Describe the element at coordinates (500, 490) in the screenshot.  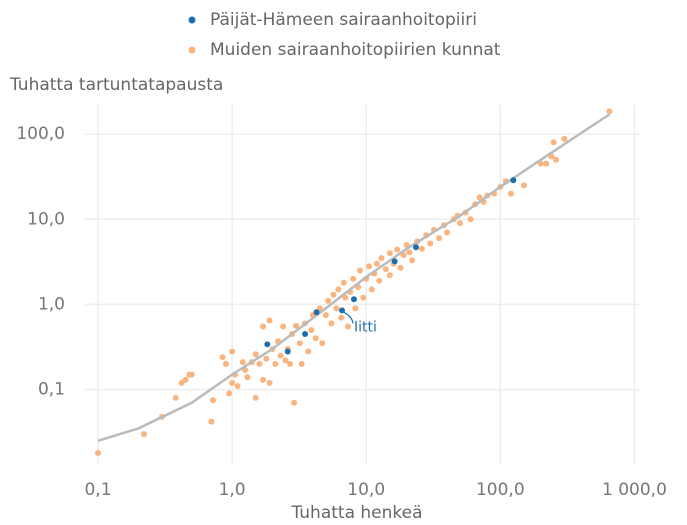
I see `x-tick-label: 100,0` at that location.